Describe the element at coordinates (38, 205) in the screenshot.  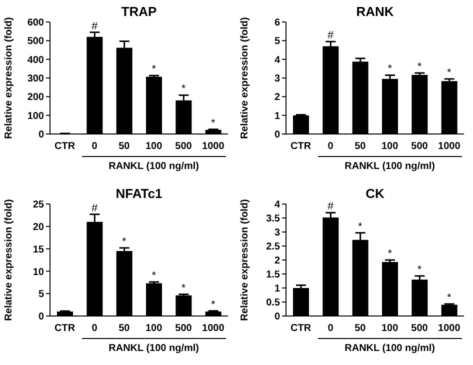
I see `y-tick-label: 25` at that location.